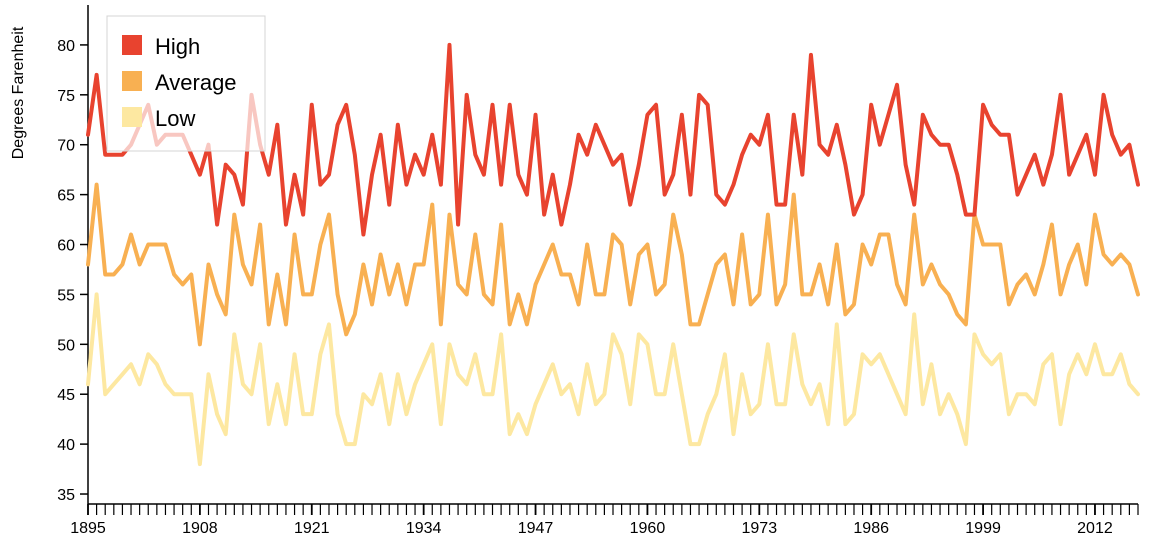  Describe the element at coordinates (66, 495) in the screenshot. I see `y-tick-label: 35` at that location.